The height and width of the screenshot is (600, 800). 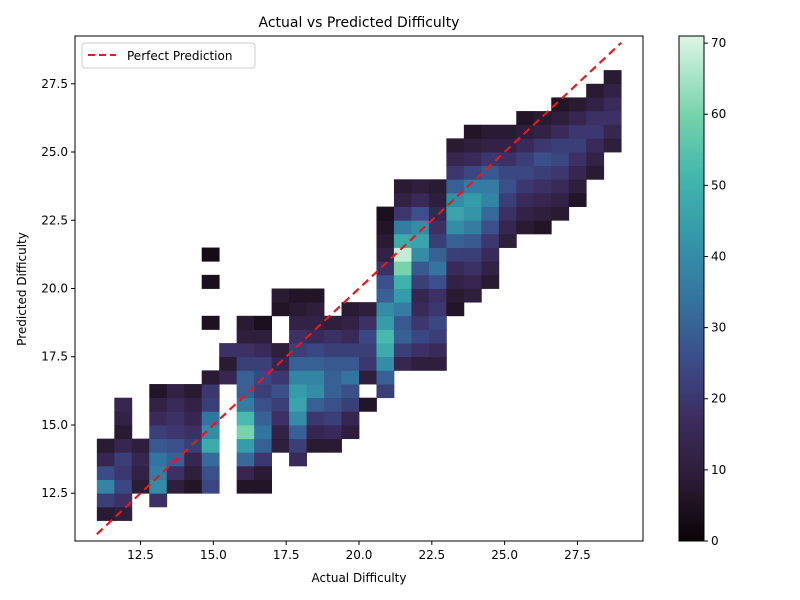 What do you see at coordinates (718, 43) in the screenshot?
I see `colorbar-tick-label: 70` at bounding box center [718, 43].